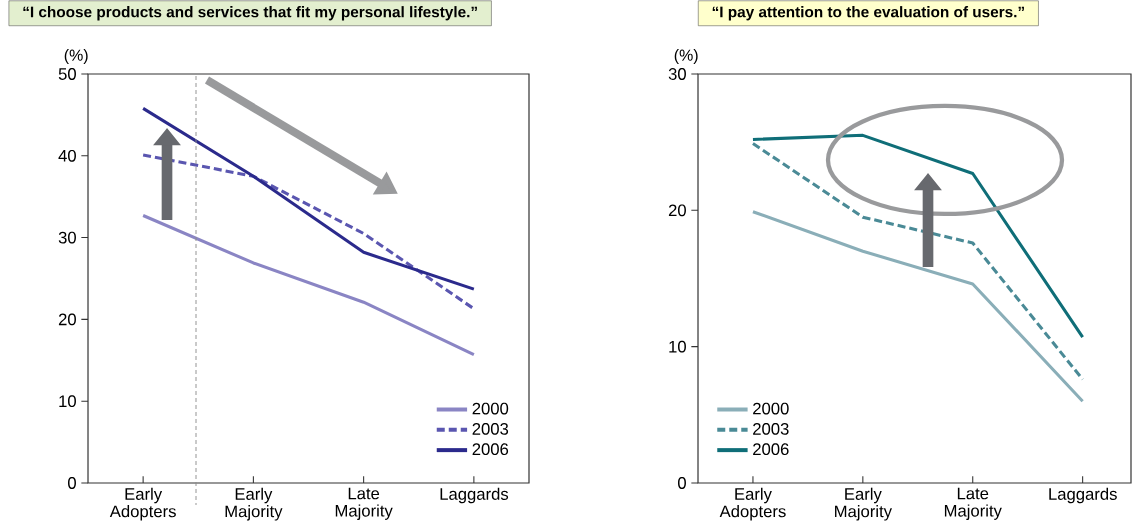  What do you see at coordinates (67, 74) in the screenshot?
I see `y-tick-label: 50` at bounding box center [67, 74].